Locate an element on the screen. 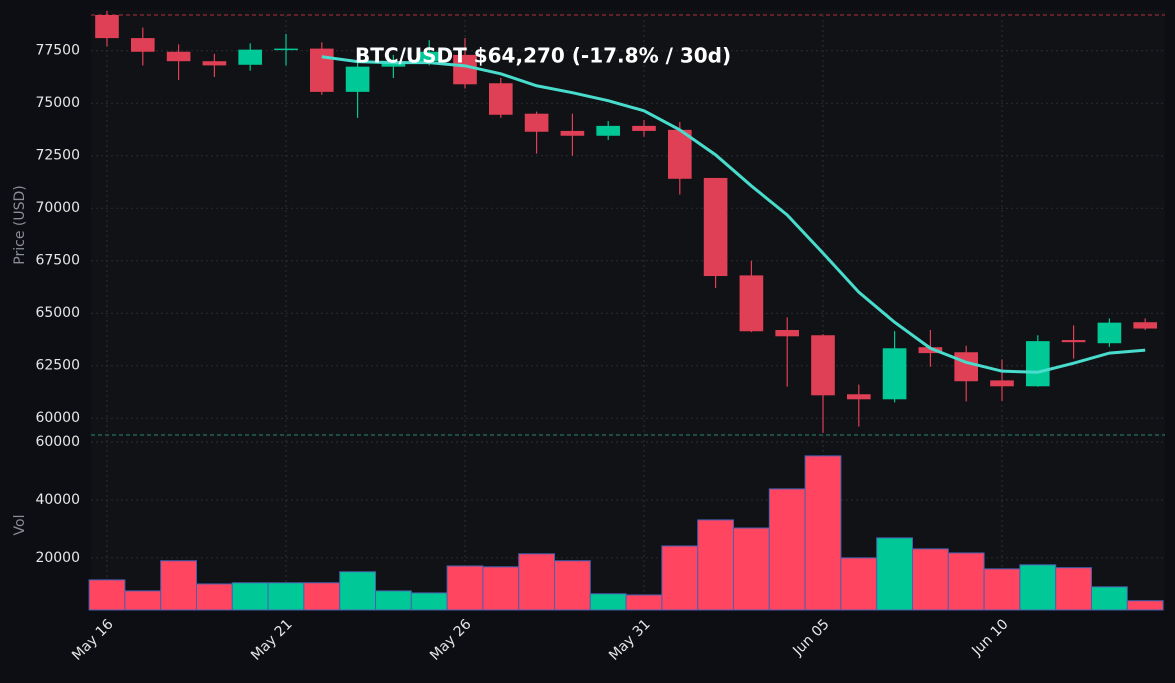 The width and height of the screenshot is (1175, 683). x-tick-label: Jun 05 is located at coordinates (810, 637).